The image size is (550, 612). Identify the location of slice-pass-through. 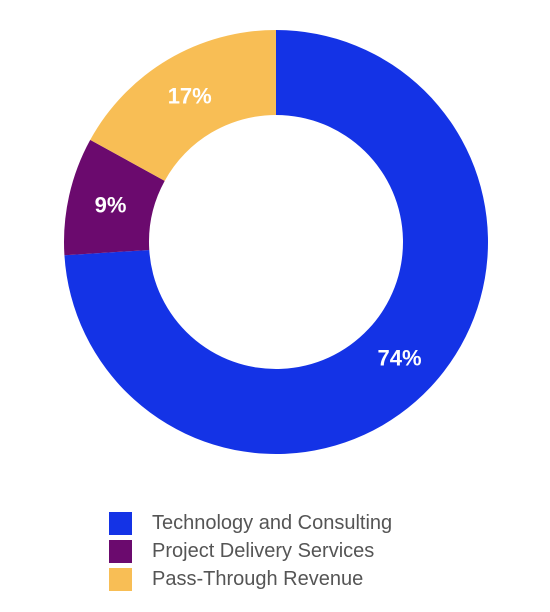
(183, 105).